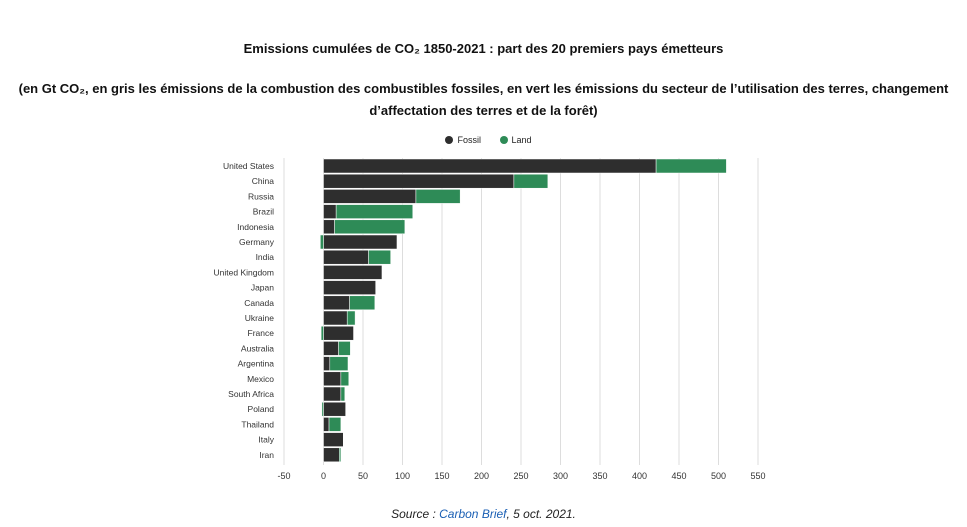 The width and height of the screenshot is (967, 527). Describe the element at coordinates (402, 476) in the screenshot. I see `x-tick-label: 100` at that location.